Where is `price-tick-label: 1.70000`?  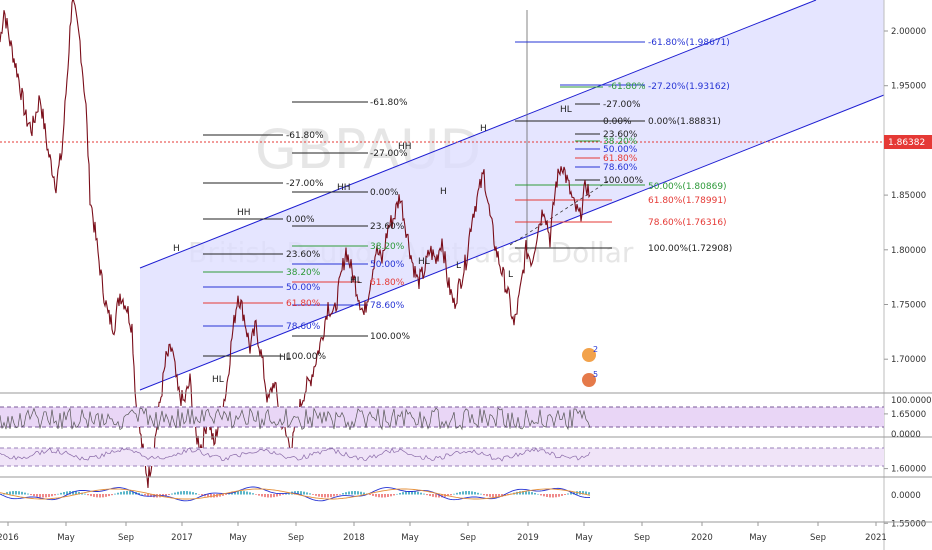
price-tick-label: 1.70000 is located at coordinates (908, 360).